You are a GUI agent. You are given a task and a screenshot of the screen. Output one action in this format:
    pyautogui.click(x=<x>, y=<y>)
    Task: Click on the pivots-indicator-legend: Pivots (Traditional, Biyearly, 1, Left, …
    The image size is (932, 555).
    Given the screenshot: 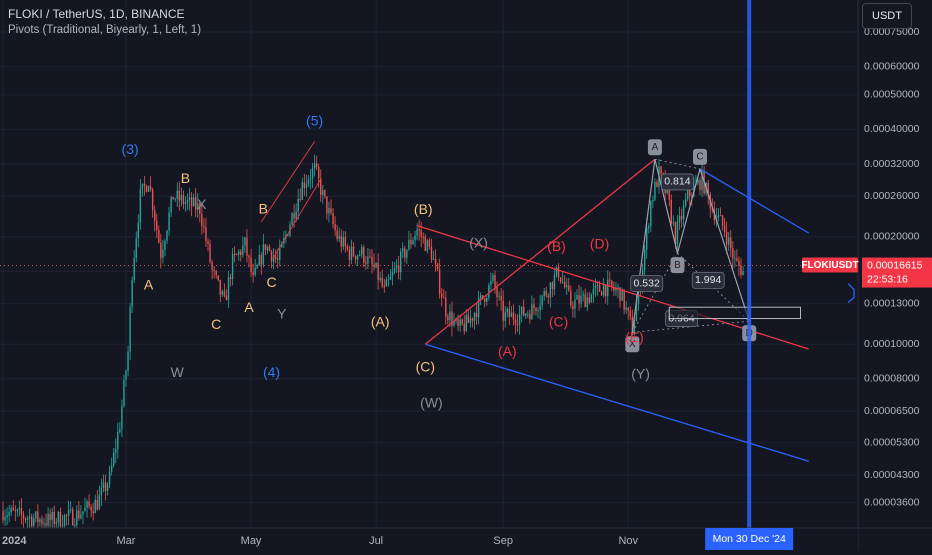 What is the action you would take?
    pyautogui.click(x=105, y=30)
    